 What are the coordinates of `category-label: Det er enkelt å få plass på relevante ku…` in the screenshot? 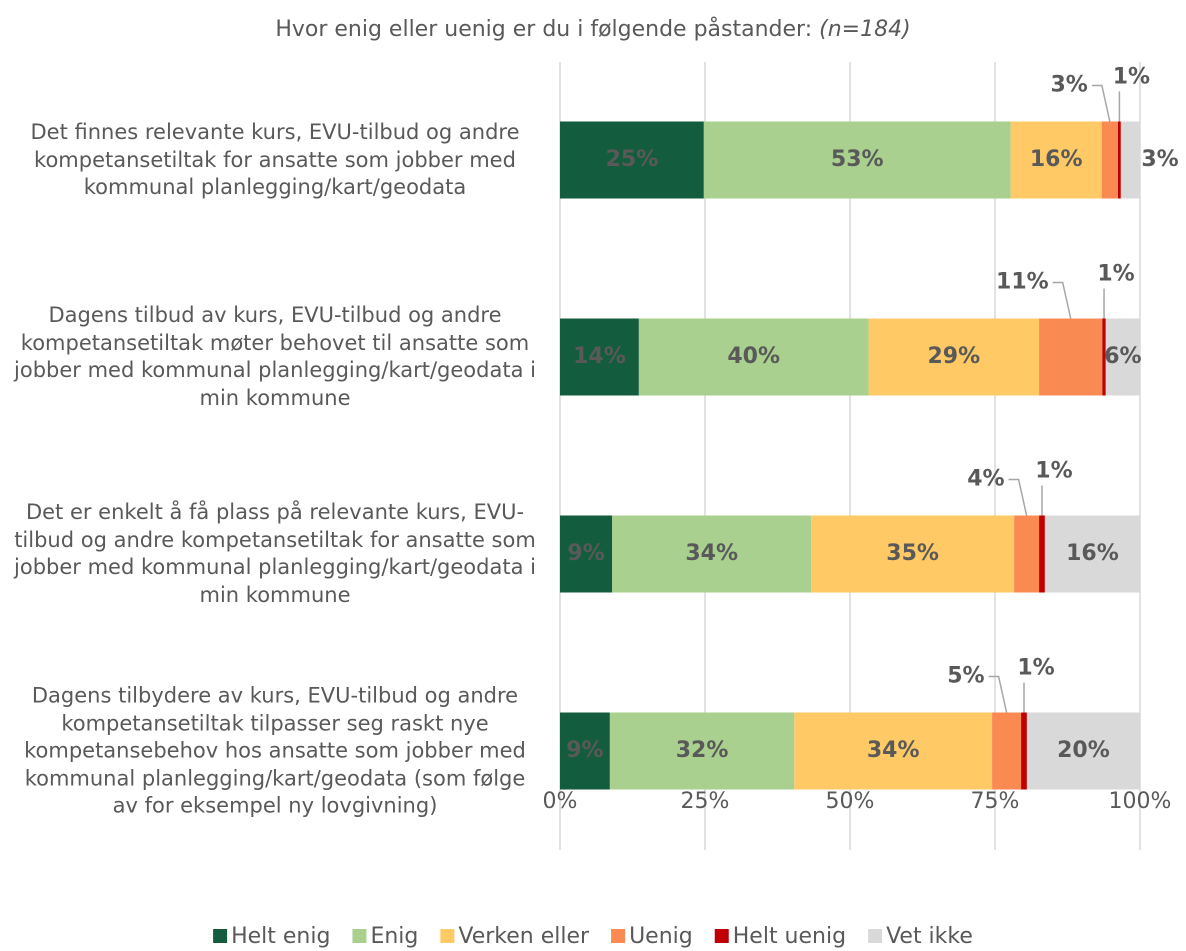 It's located at (275, 553).